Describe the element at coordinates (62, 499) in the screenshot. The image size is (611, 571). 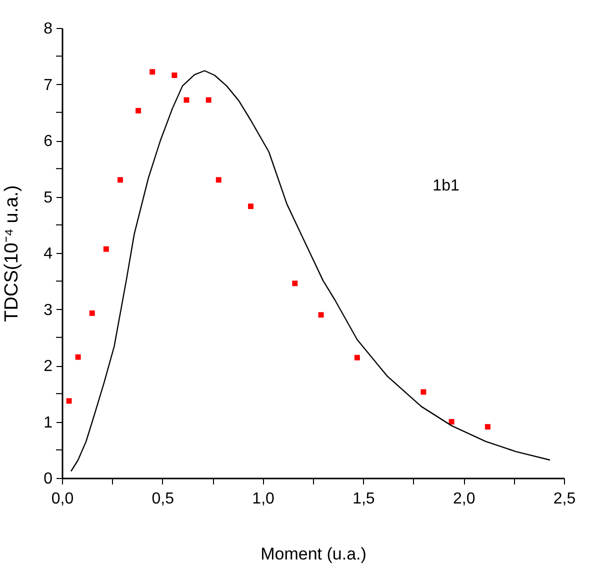
I see `x-tick-label: 0,0` at that location.